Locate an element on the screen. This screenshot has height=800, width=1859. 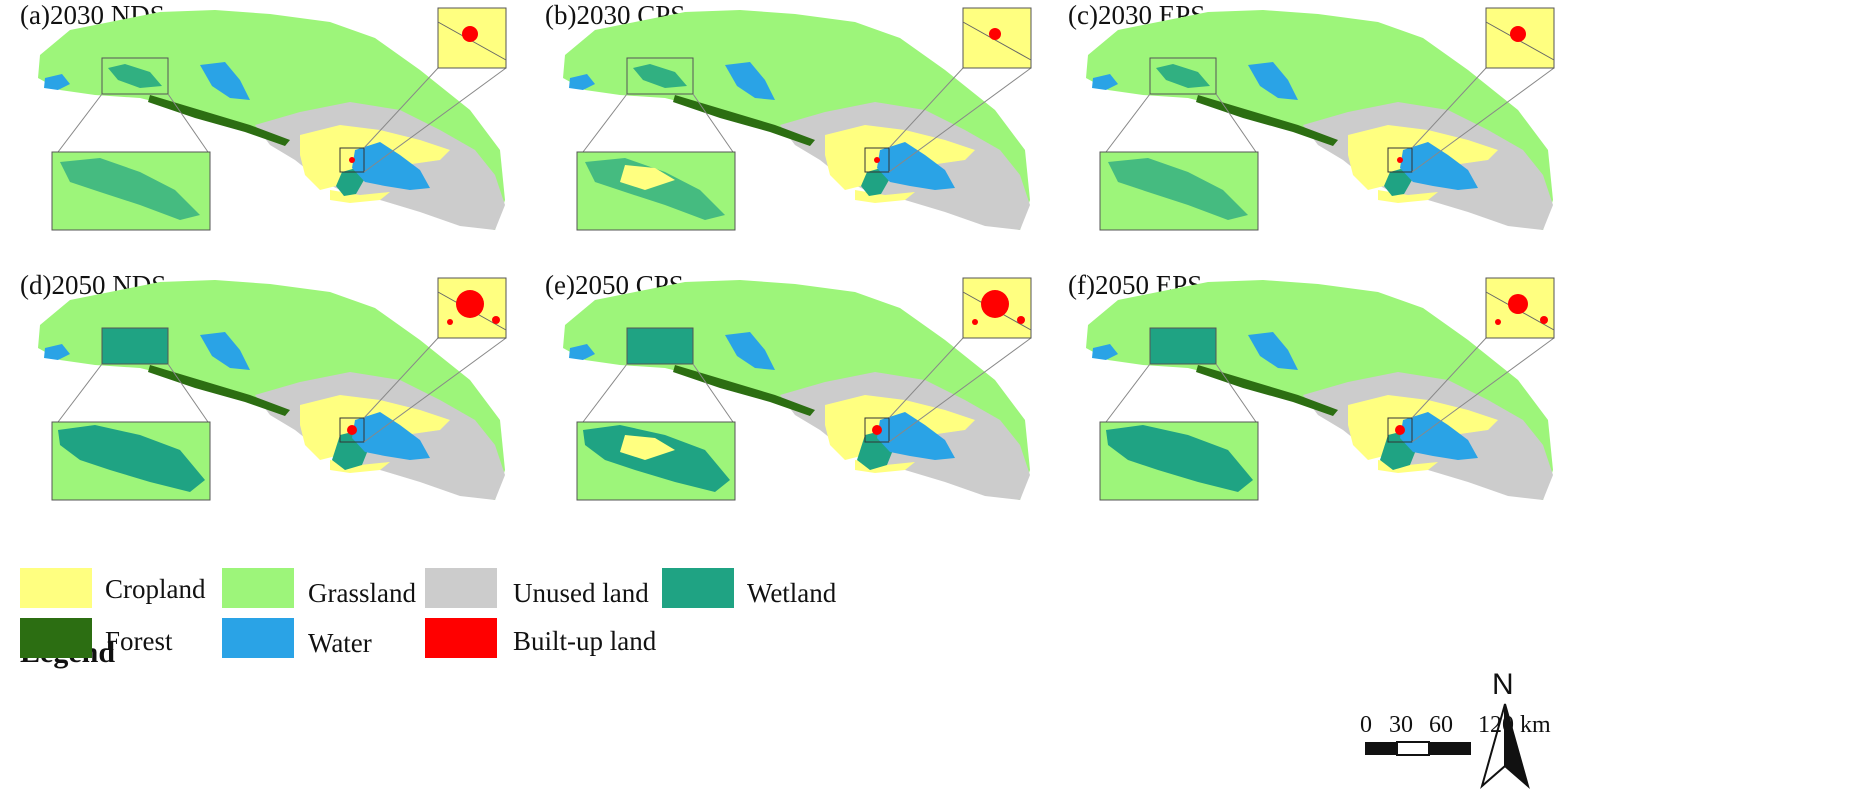
legend-swatch-grassland is located at coordinates (258, 588).